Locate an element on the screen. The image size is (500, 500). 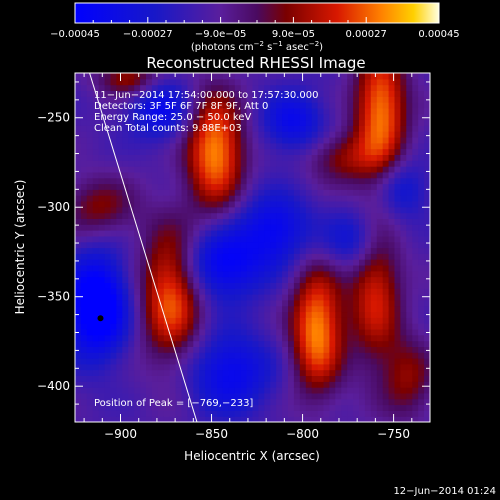
y-tick-label: −400 is located at coordinates (53, 386).